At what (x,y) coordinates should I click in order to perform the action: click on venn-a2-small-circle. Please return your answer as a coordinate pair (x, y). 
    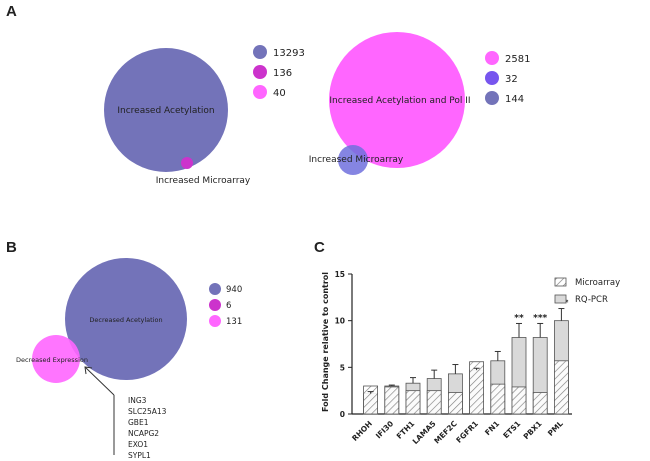
    Looking at the image, I should click on (353, 160).